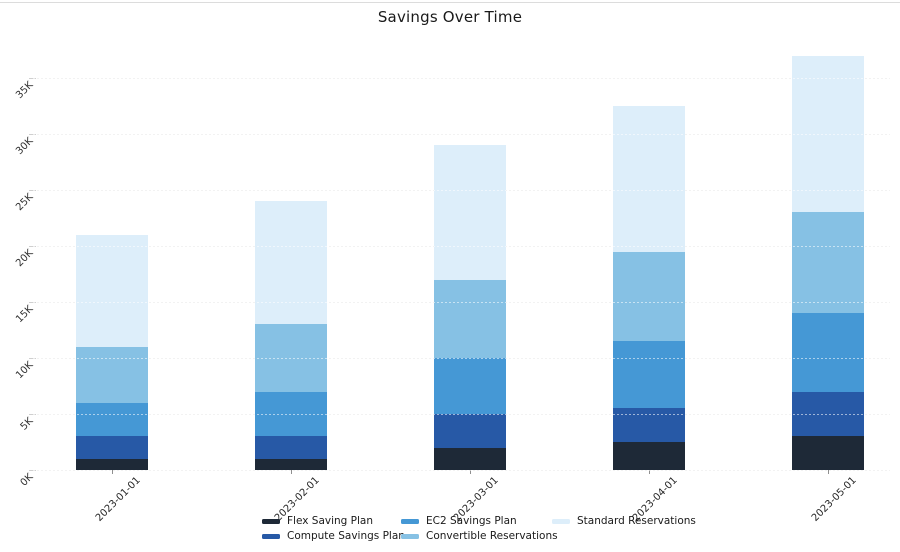 The width and height of the screenshot is (900, 552). Describe the element at coordinates (471, 521) in the screenshot. I see `legend-label: EC2 Savings Plan` at that location.